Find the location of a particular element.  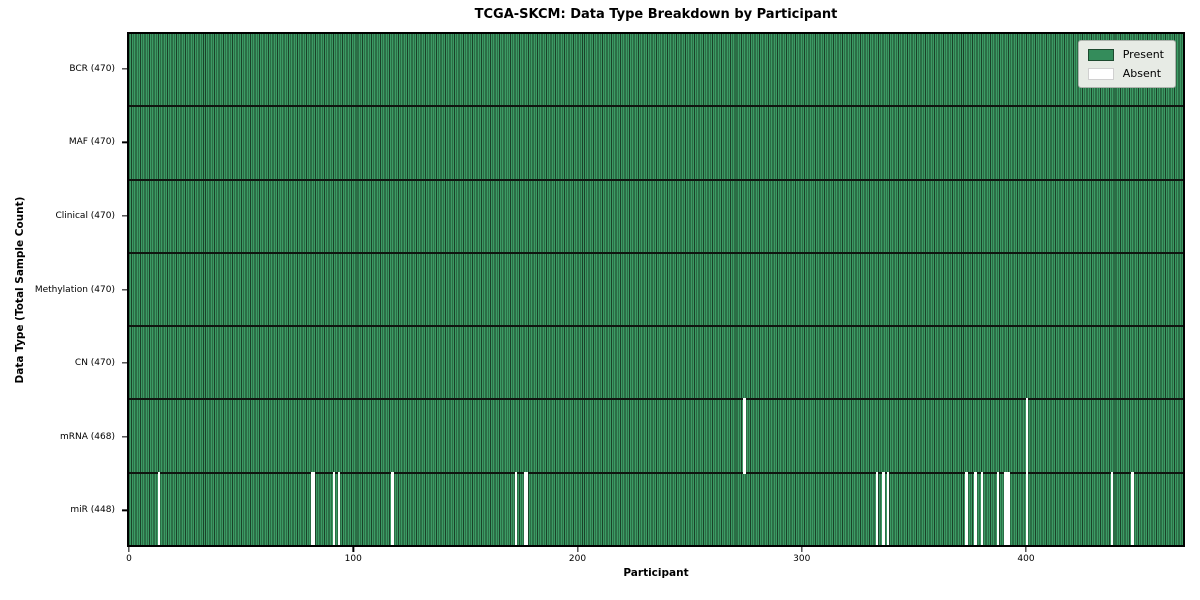

x-axis-ticks: 0 100 200 300 400 is located at coordinates (654, 562).